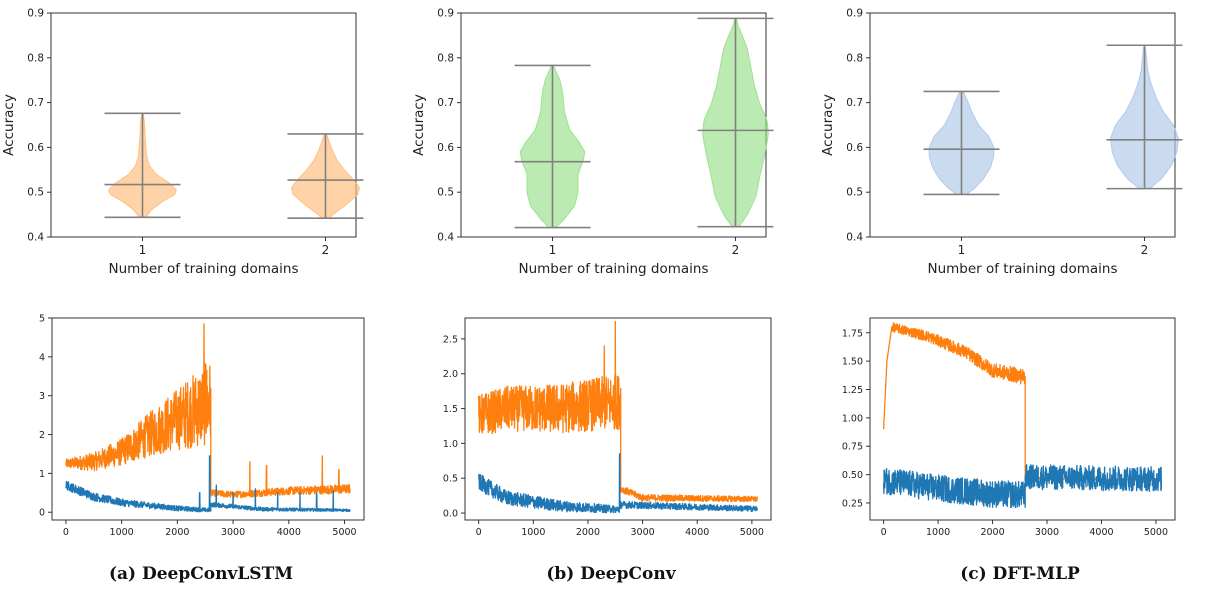 Image resolution: width=1212 pixels, height=596 pixels. I want to click on line-plot-2: 0 1000 2000 3000 4000 5000 0.0 0.5 1.0 1.5 2.0 2.5, so click(607, 427).